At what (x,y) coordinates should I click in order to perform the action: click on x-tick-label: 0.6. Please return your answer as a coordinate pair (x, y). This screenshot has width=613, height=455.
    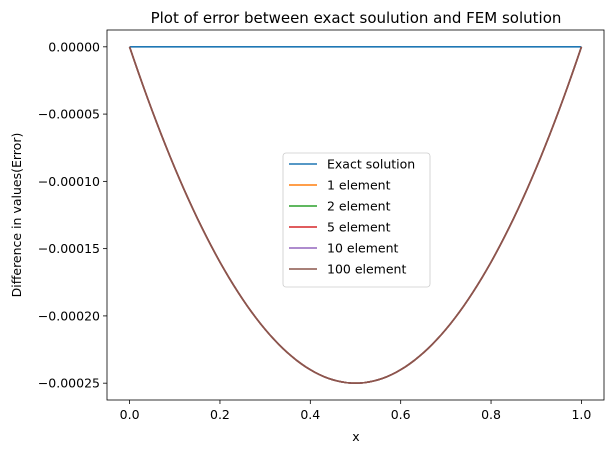
    Looking at the image, I should click on (401, 414).